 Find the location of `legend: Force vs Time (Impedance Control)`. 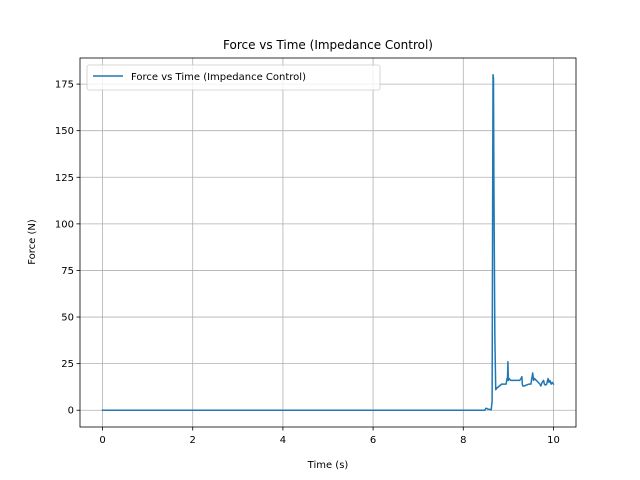

legend: Force vs Time (Impedance Control) is located at coordinates (233, 77).